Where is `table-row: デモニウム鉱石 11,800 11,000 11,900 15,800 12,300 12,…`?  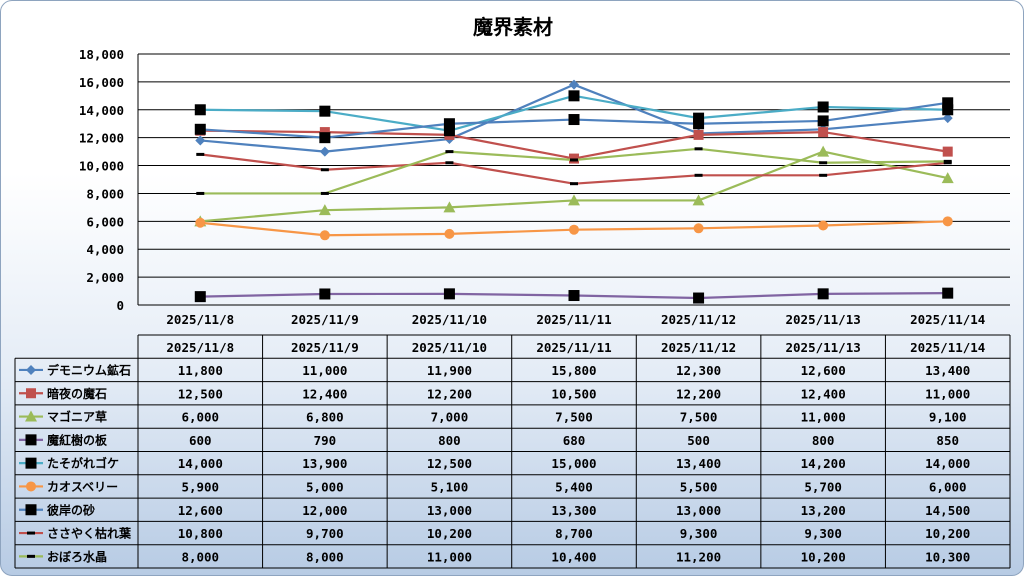
table-row: デモニウム鉱石 11,800 11,000 11,900 15,800 12,300 12,… is located at coordinates (494, 370).